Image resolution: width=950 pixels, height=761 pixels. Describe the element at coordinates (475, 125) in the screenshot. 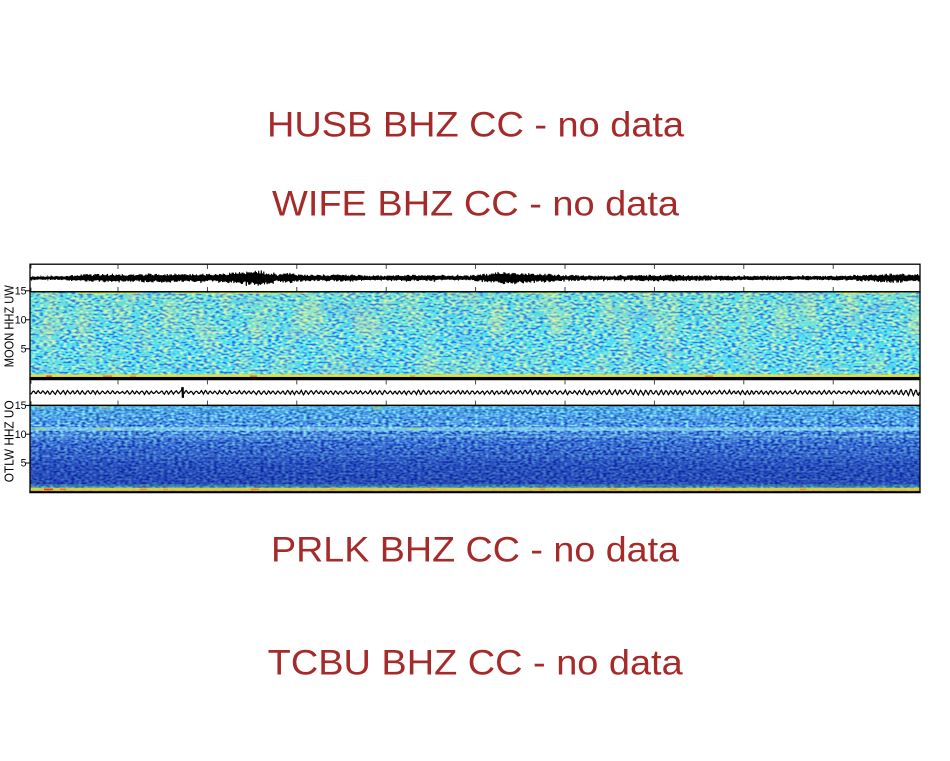

I see `svg-text: HUSB BHZ CC - no data` at that location.